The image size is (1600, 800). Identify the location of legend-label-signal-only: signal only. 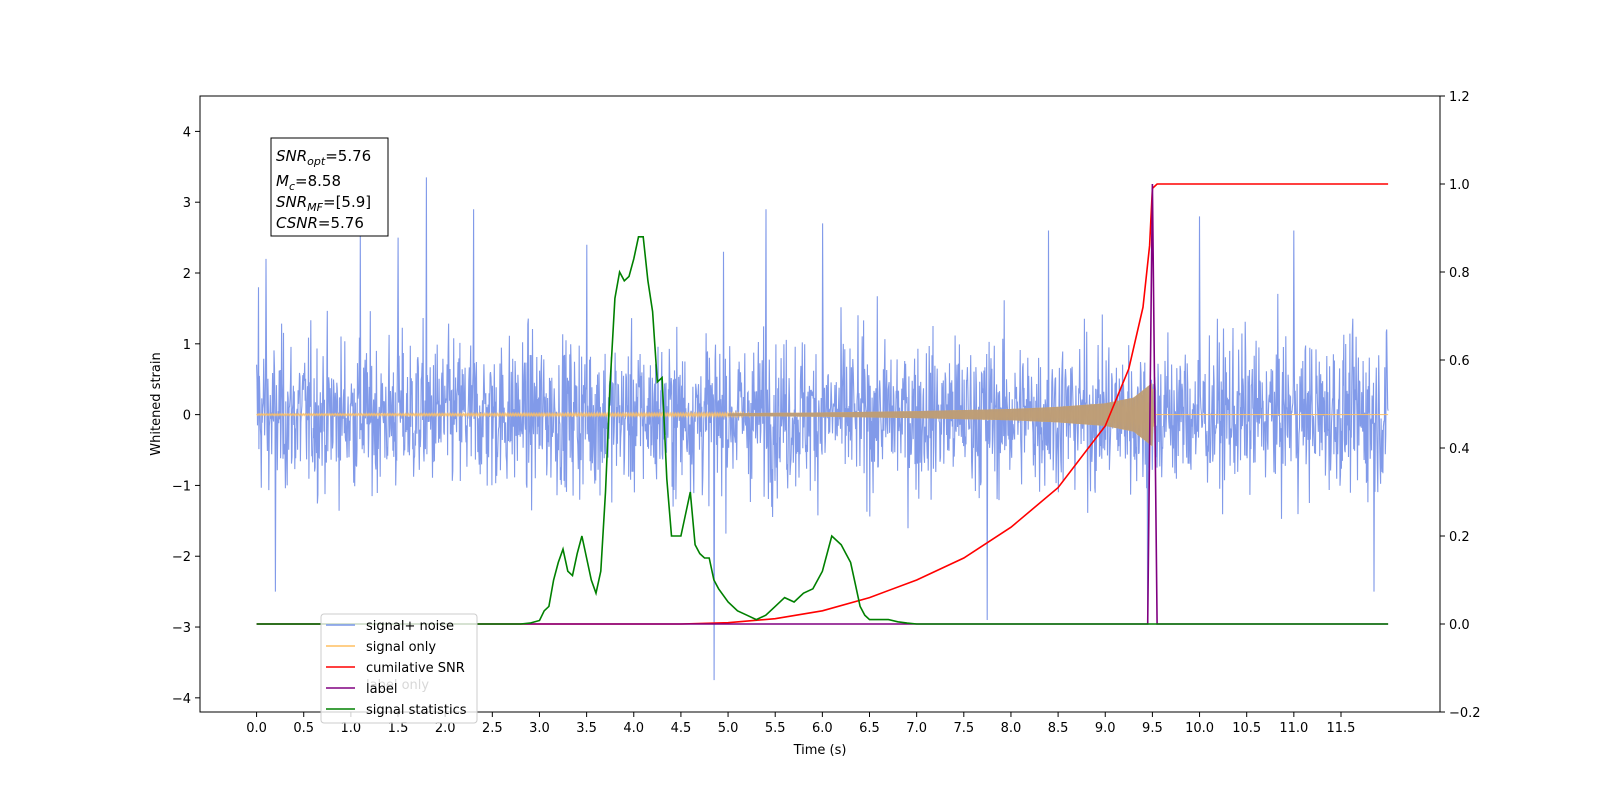
(401, 647).